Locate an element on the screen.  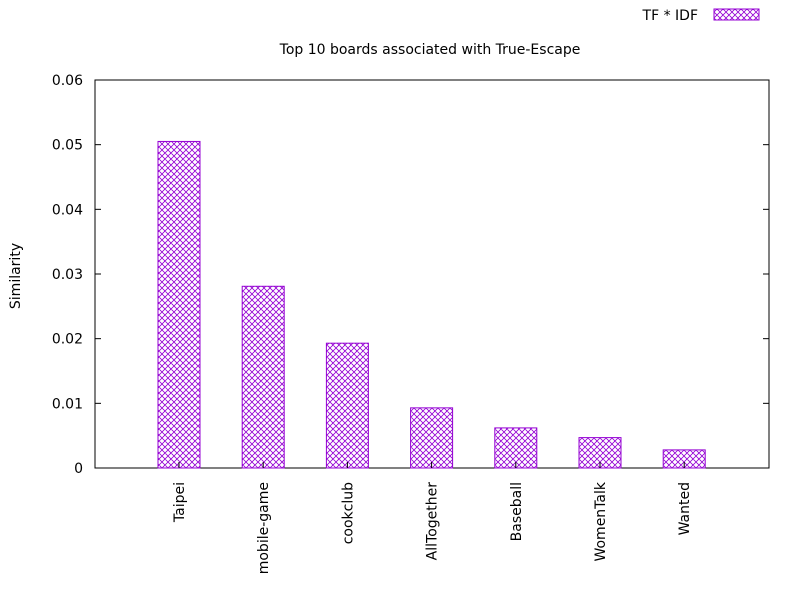
x-tick-label: cookclub is located at coordinates (348, 513).